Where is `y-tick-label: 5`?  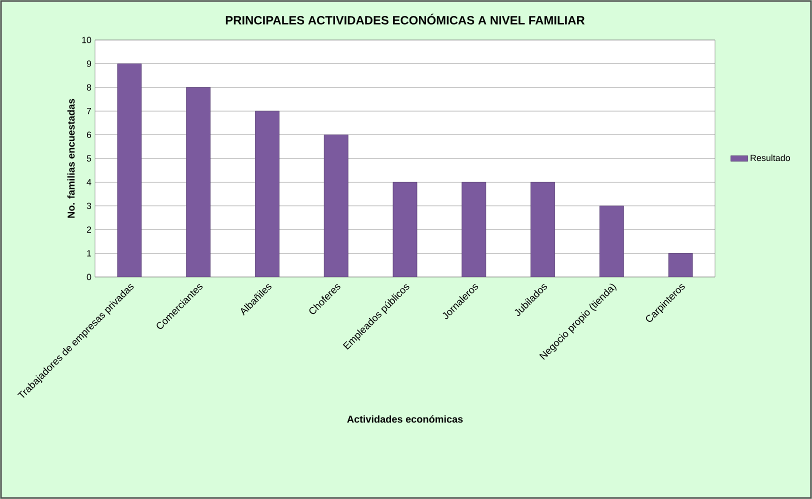
y-tick-label: 5 is located at coordinates (89, 158).